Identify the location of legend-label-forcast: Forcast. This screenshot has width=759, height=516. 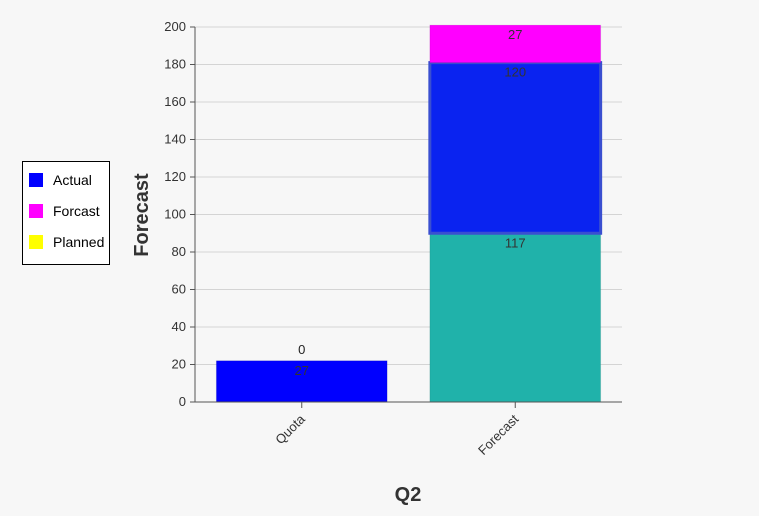
(76, 211).